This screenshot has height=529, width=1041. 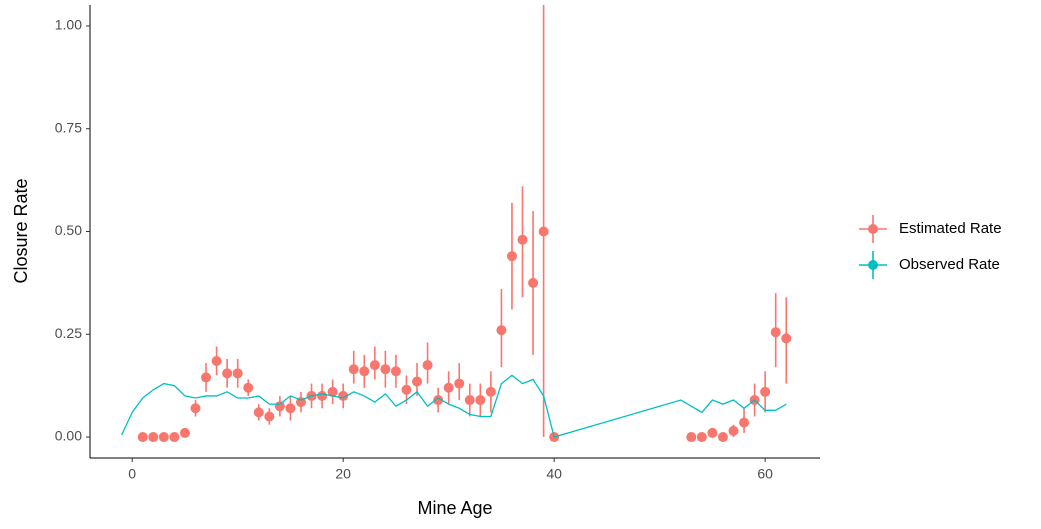 I want to click on y-tick-label: 0.00, so click(x=68, y=436).